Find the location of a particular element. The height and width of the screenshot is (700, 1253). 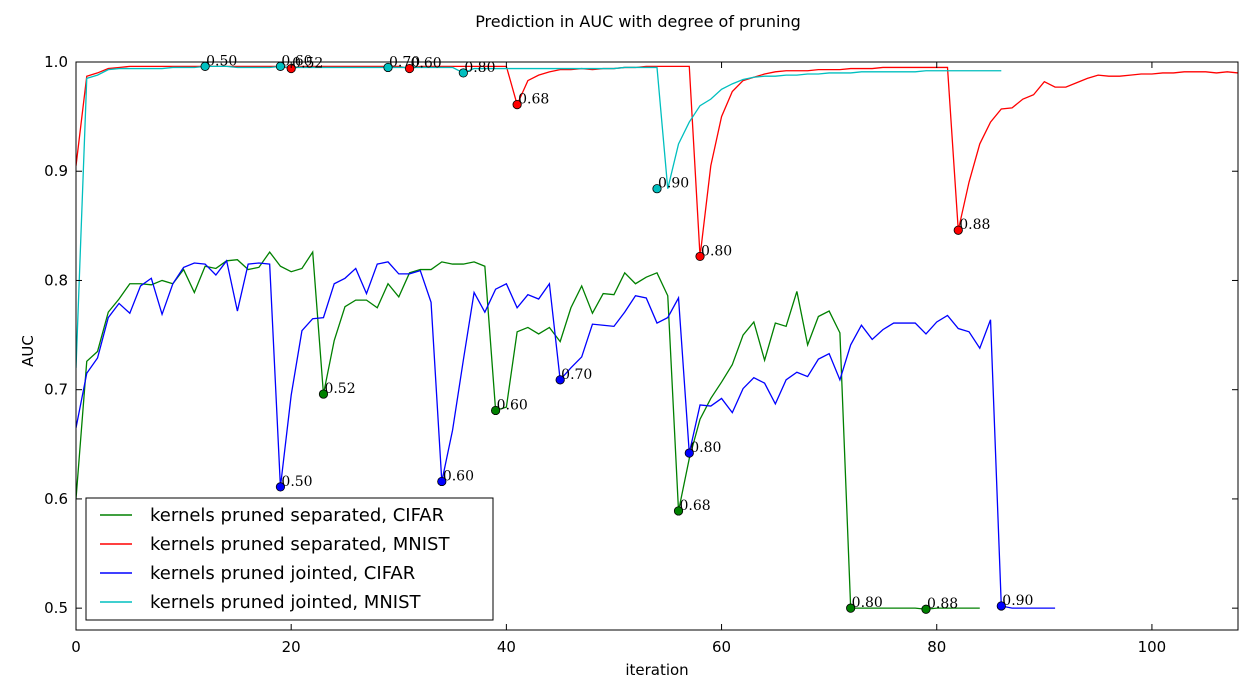

series-1-marker-label: 0.68 is located at coordinates (533, 100).